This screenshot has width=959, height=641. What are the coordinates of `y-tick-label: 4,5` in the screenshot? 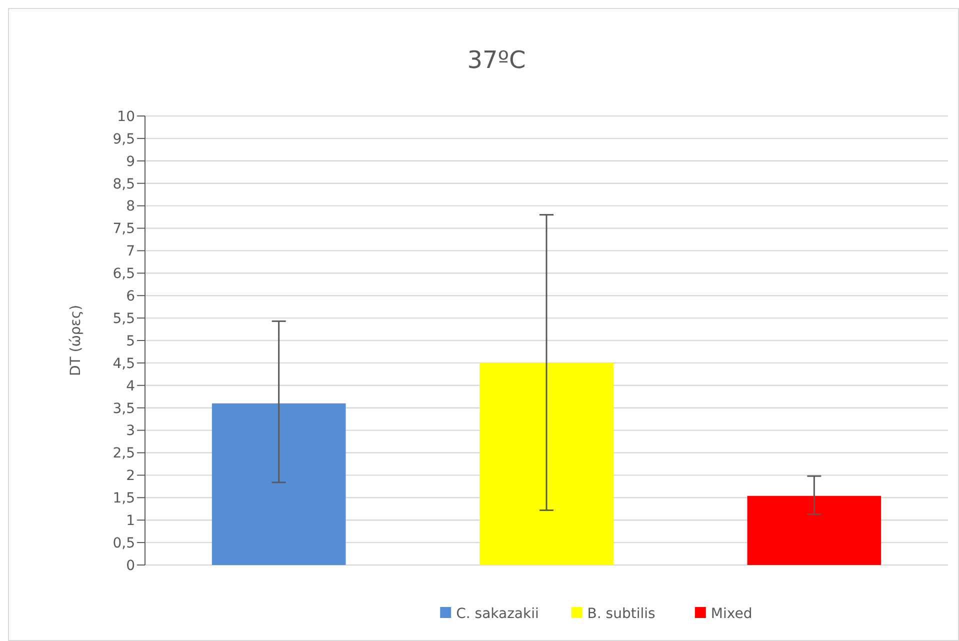 It's located at (123, 364).